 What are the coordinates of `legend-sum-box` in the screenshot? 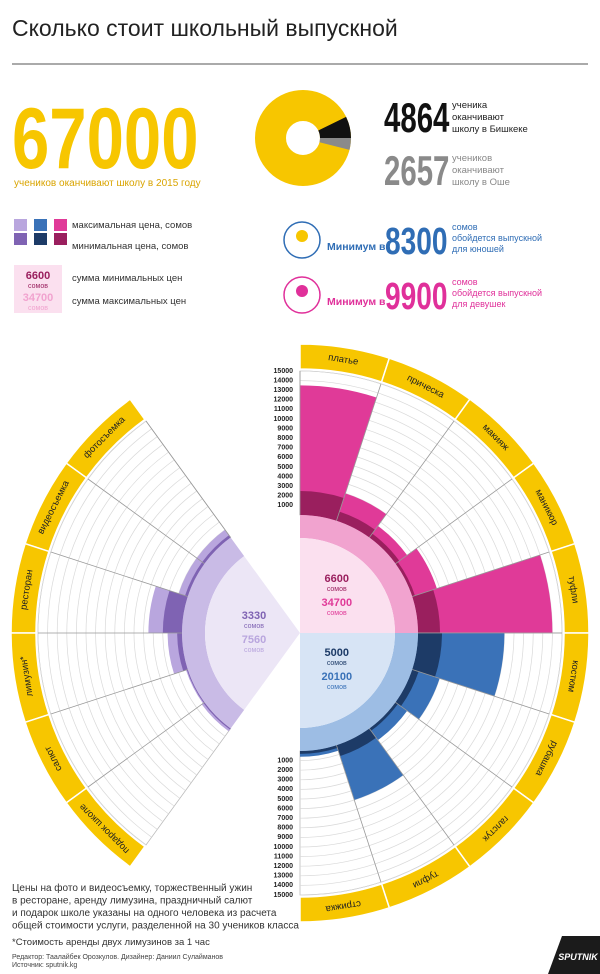 It's located at (38, 289).